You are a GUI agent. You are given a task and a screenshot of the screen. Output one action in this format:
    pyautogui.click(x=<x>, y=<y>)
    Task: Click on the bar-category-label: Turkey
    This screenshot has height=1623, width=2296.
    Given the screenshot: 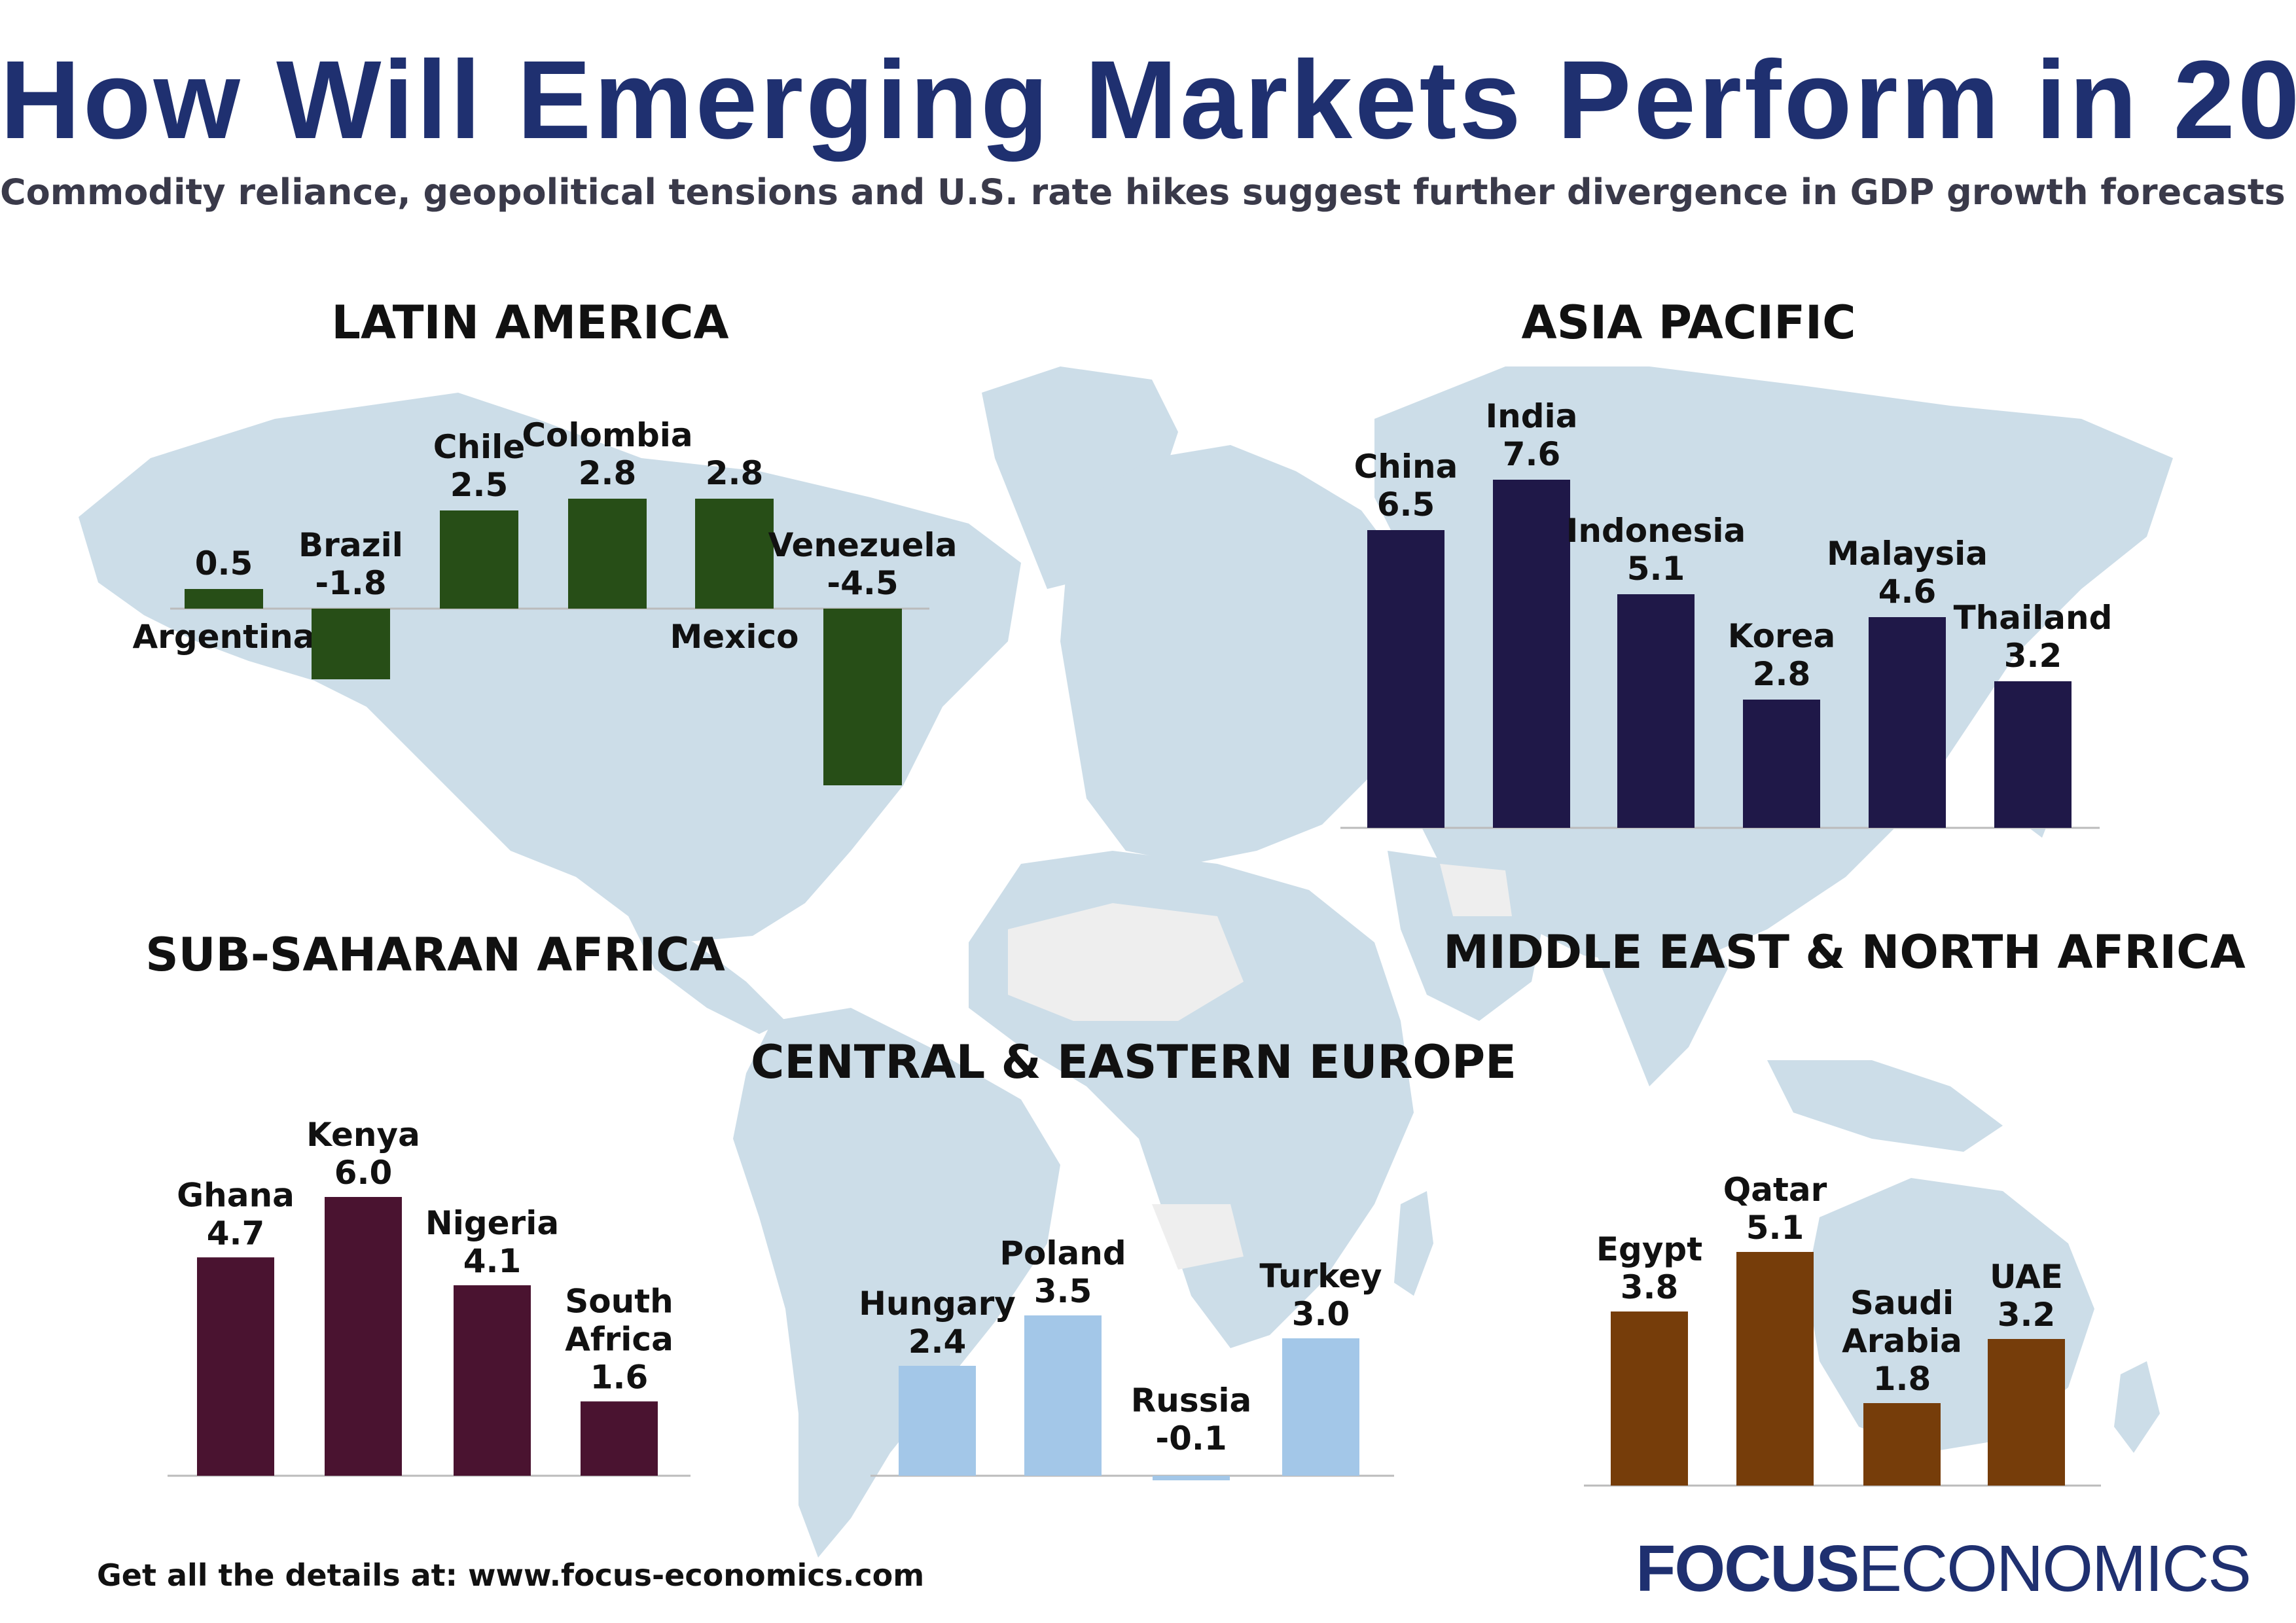 What is the action you would take?
    pyautogui.click(x=1320, y=1276)
    